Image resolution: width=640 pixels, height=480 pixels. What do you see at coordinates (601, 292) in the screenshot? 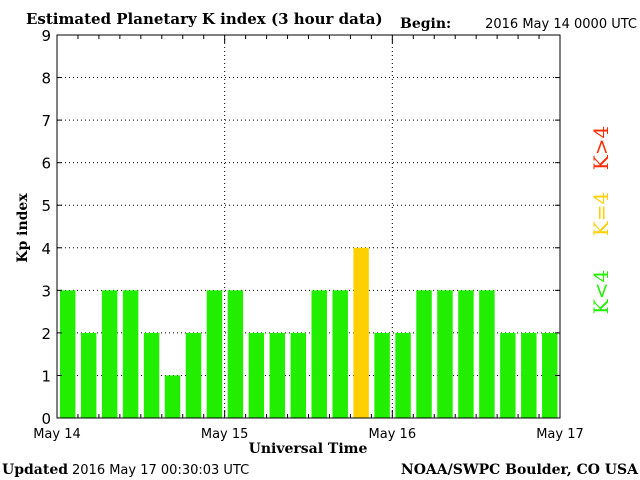
I see `legend-low: K<4` at bounding box center [601, 292].